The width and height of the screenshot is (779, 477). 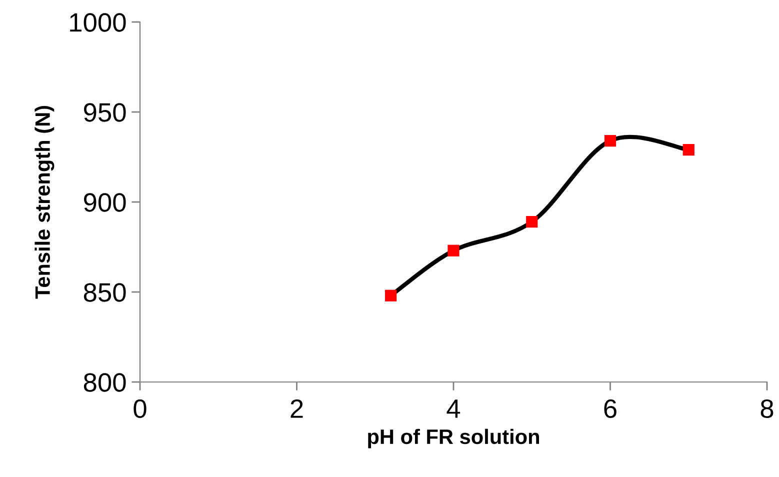 What do you see at coordinates (105, 292) in the screenshot?
I see `y-tick-label: 850` at bounding box center [105, 292].